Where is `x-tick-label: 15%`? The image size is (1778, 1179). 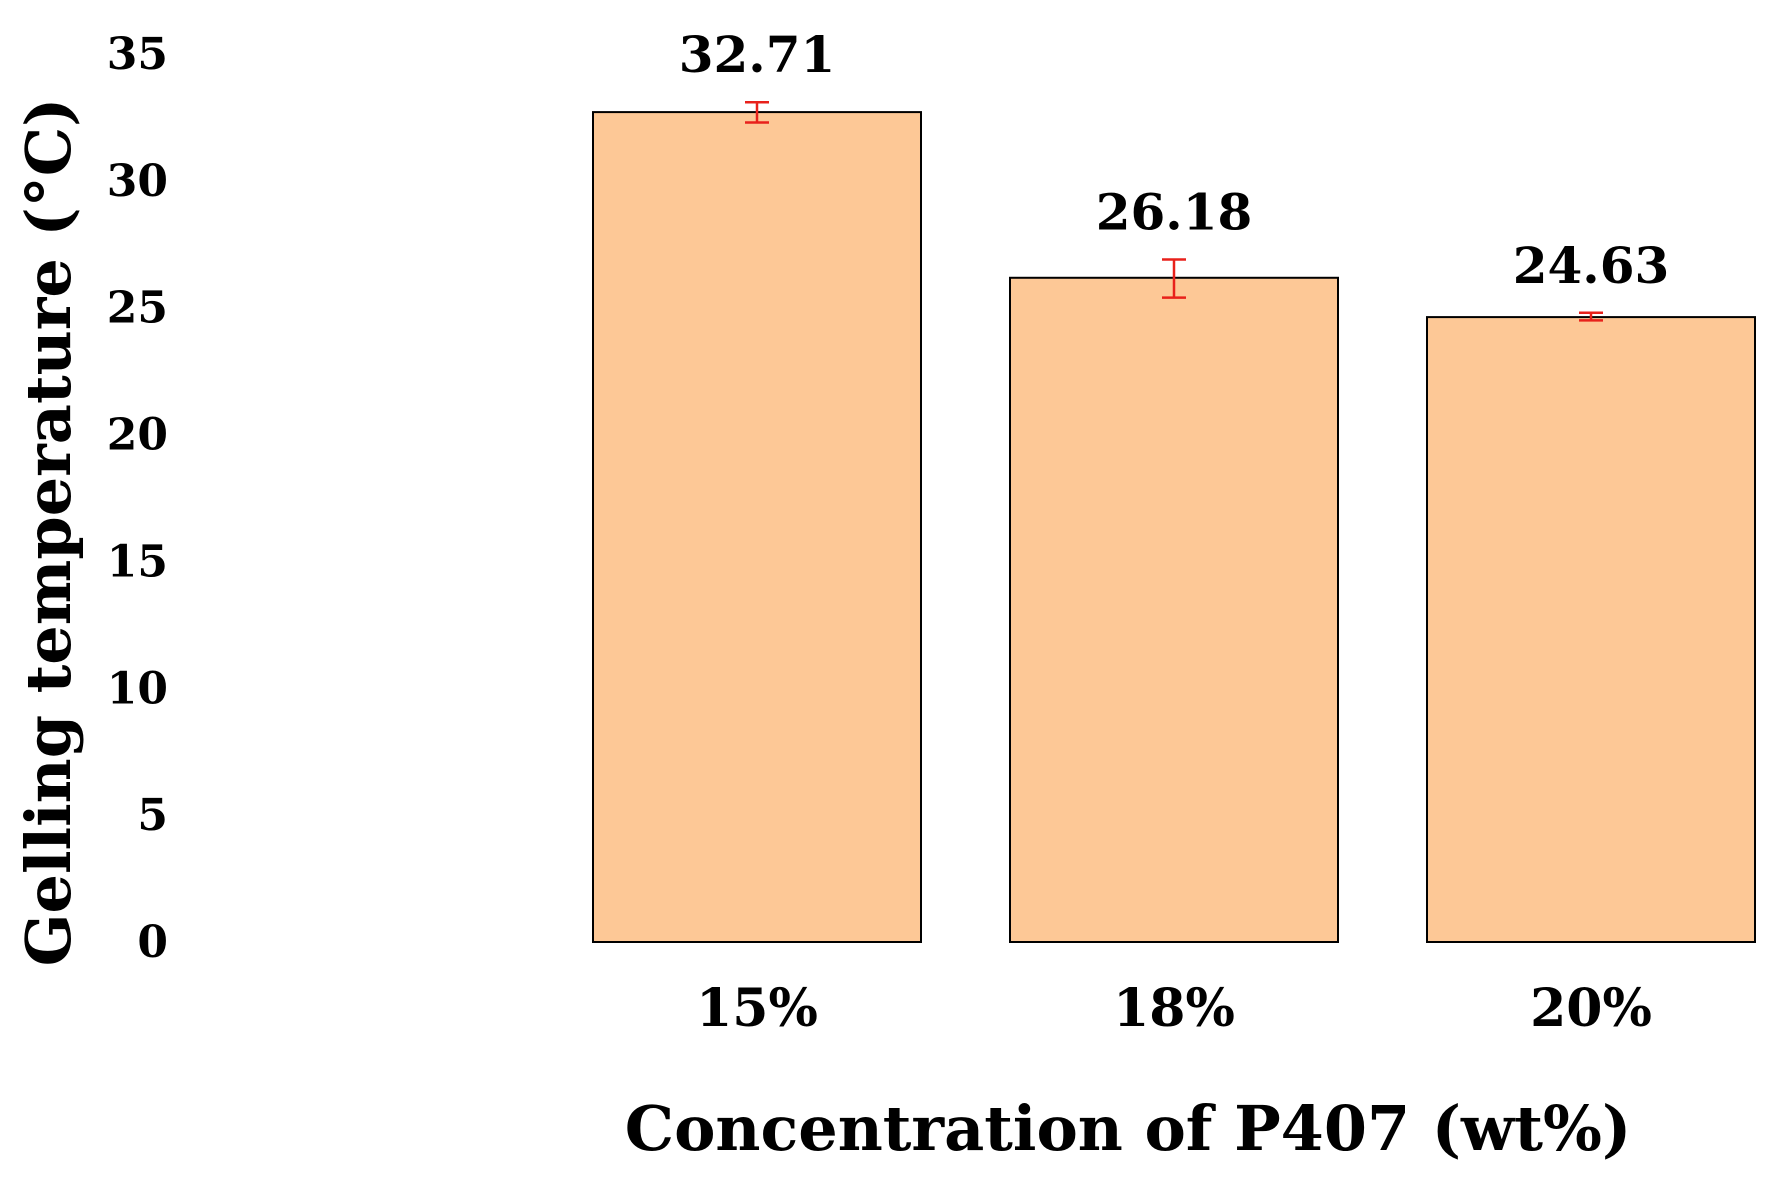
x-tick-label: 15% is located at coordinates (757, 1008).